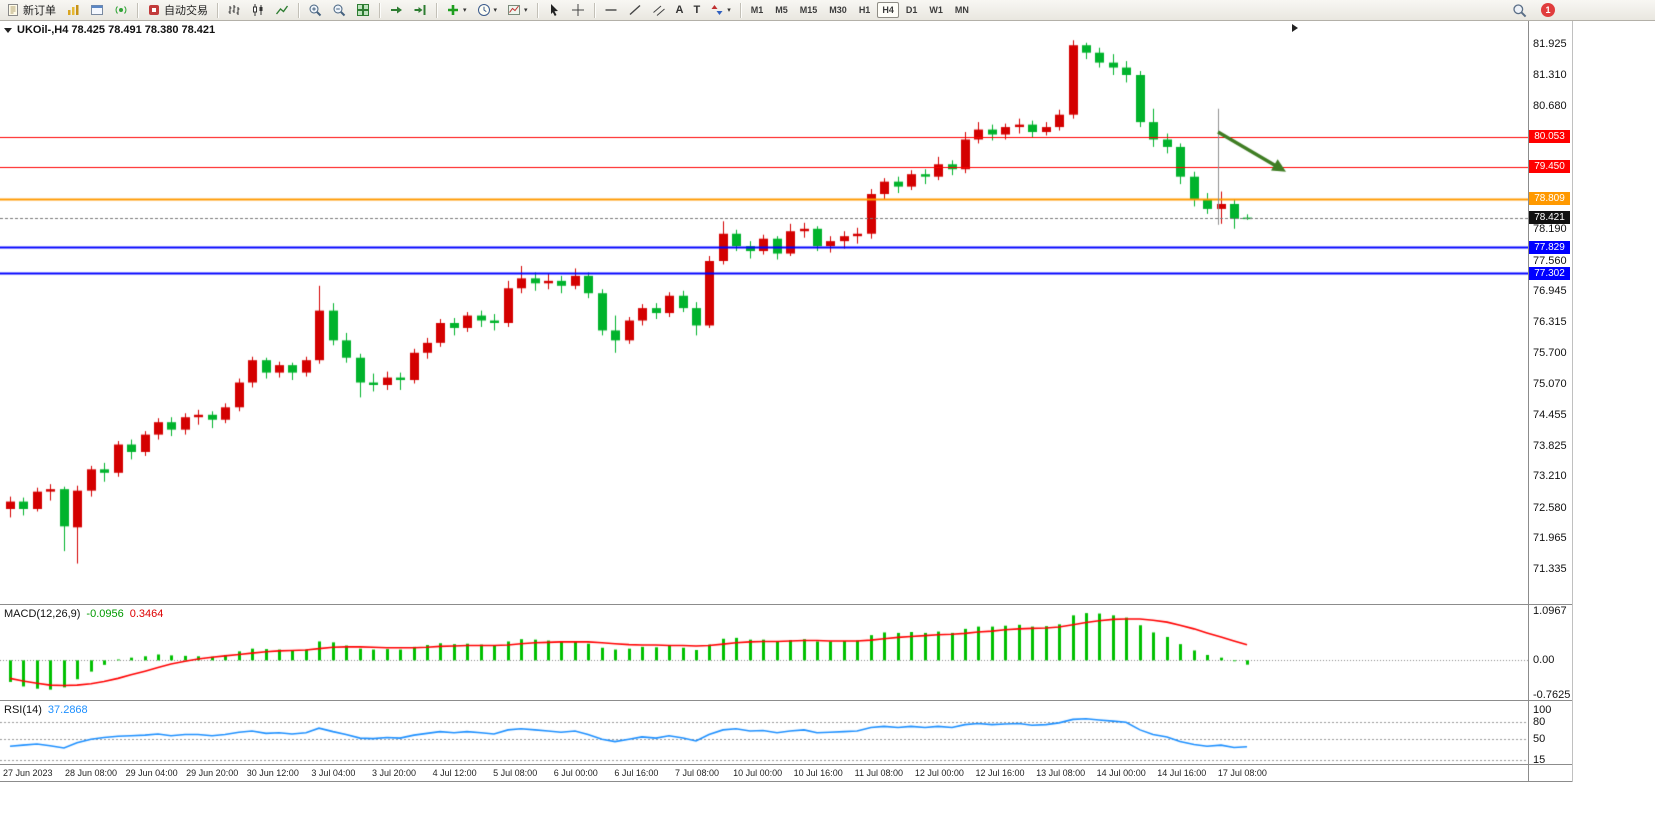 The height and width of the screenshot is (831, 1655). Describe the element at coordinates (865, 10) in the screenshot. I see `timeframe-h1-button: H1` at that location.